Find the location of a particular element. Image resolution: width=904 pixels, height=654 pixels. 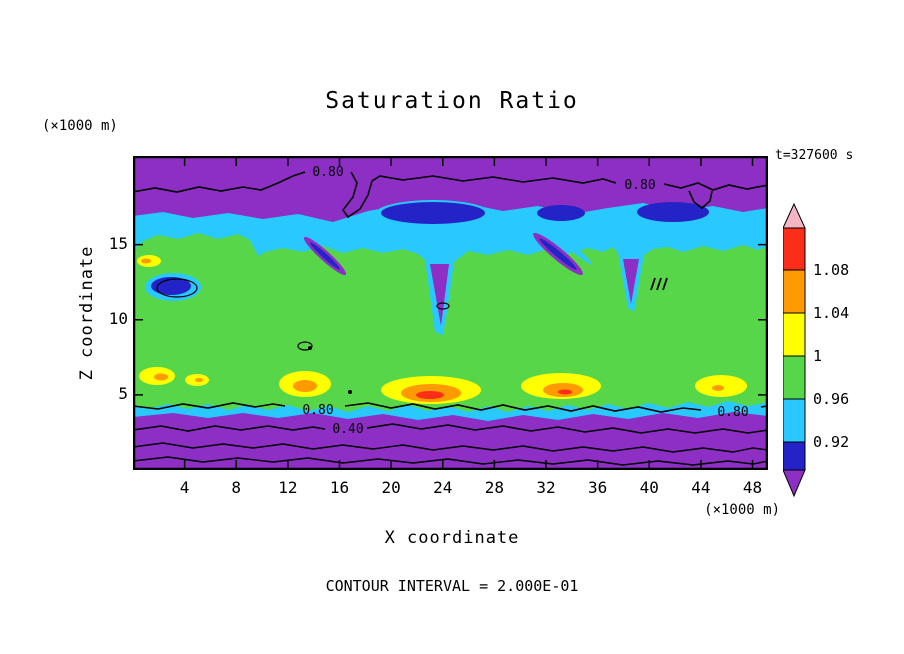

x-tick-label: 44 is located at coordinates (701, 487).